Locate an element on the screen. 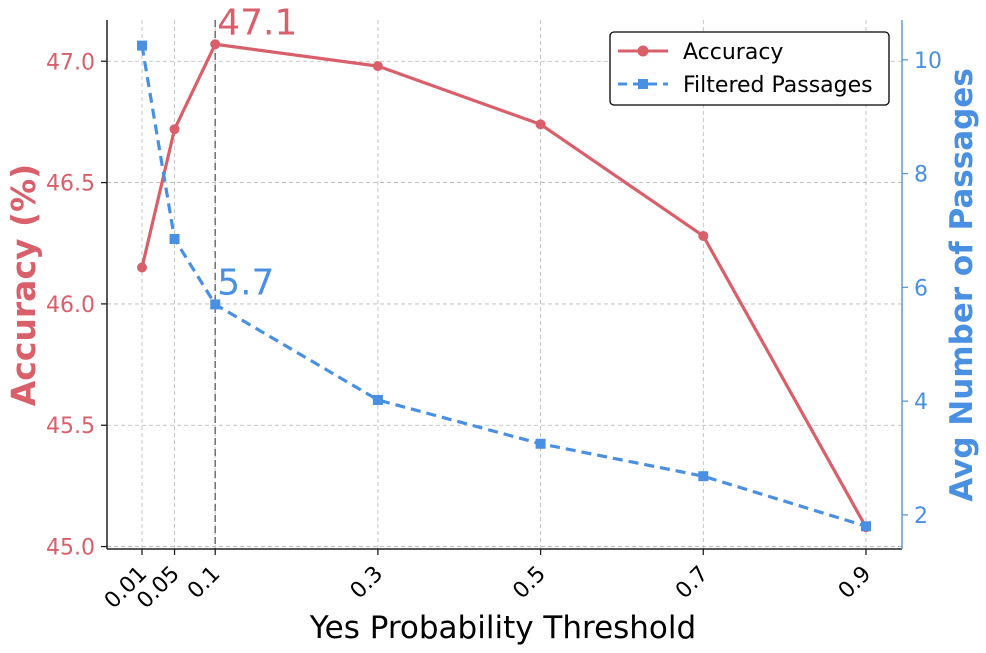 Image resolution: width=986 pixels, height=653 pixels. right-y-tick-label: 10 is located at coordinates (928, 61).